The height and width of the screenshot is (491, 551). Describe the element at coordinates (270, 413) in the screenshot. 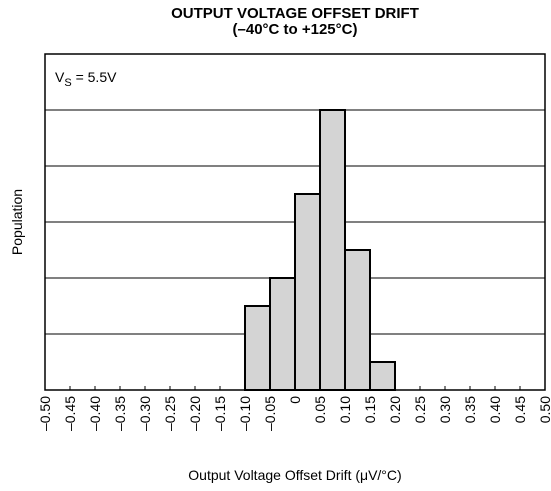

I see `x-tick-label: –0.05` at that location.